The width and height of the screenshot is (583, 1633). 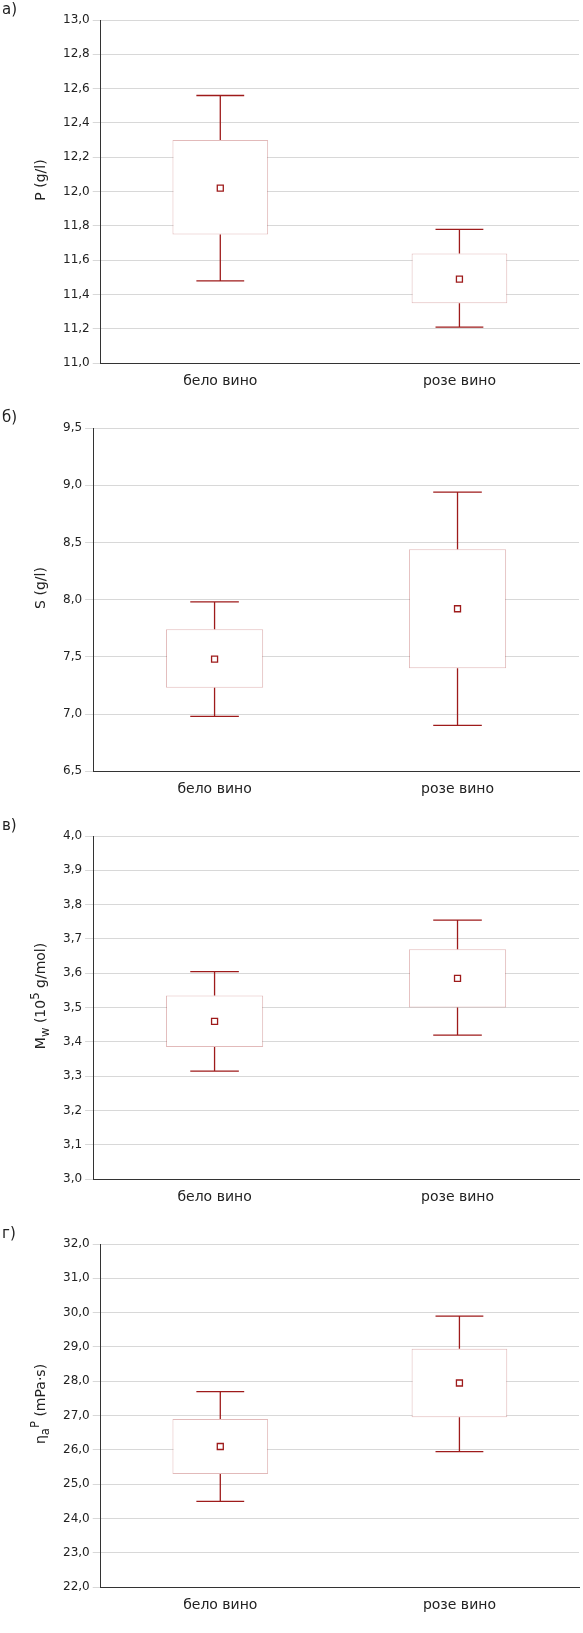 I want to click on y-axis-title: S (g/l), so click(x=40, y=588).